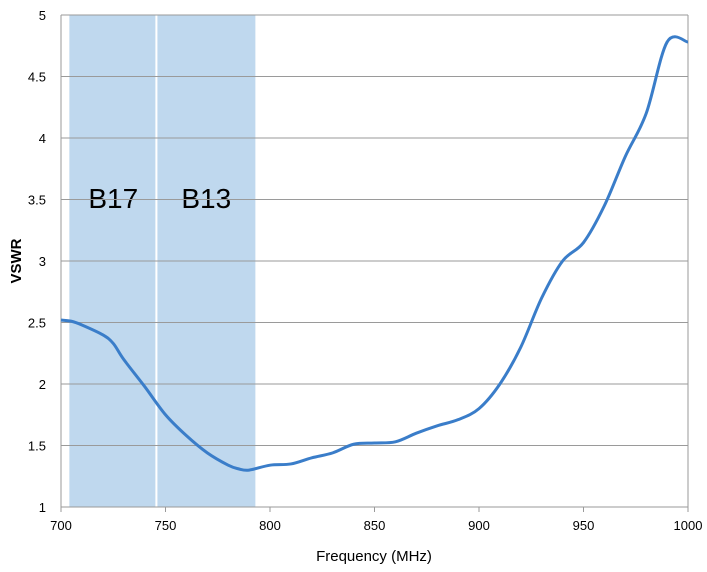 The image size is (707, 572). Describe the element at coordinates (270, 525) in the screenshot. I see `x-tick-label: 800` at that location.